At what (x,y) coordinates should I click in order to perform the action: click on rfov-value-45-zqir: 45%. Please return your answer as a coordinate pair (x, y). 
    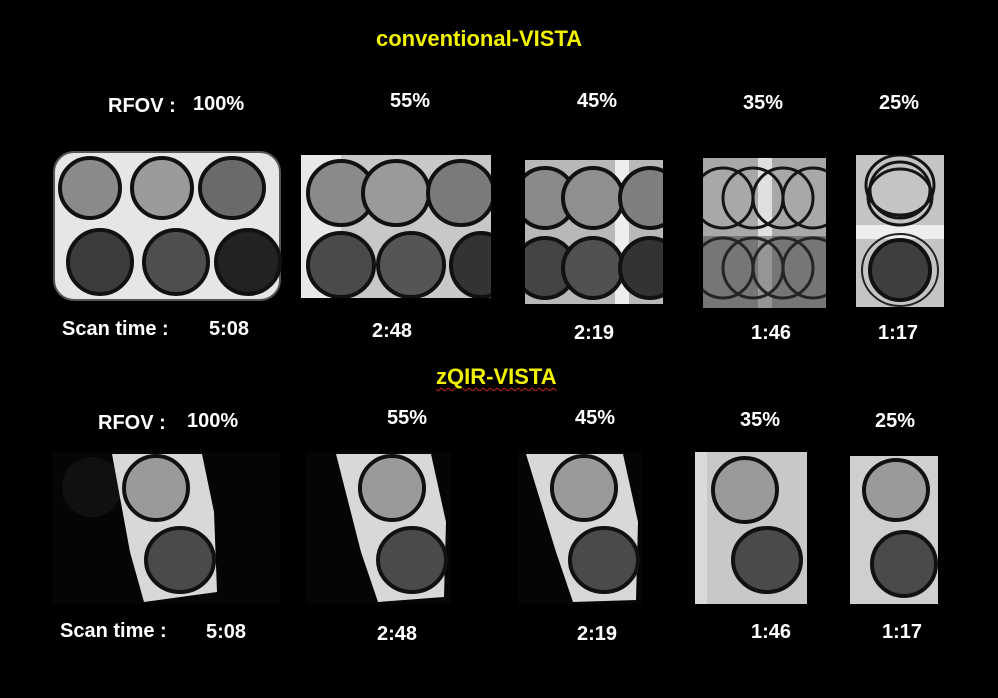
    Looking at the image, I should click on (595, 418).